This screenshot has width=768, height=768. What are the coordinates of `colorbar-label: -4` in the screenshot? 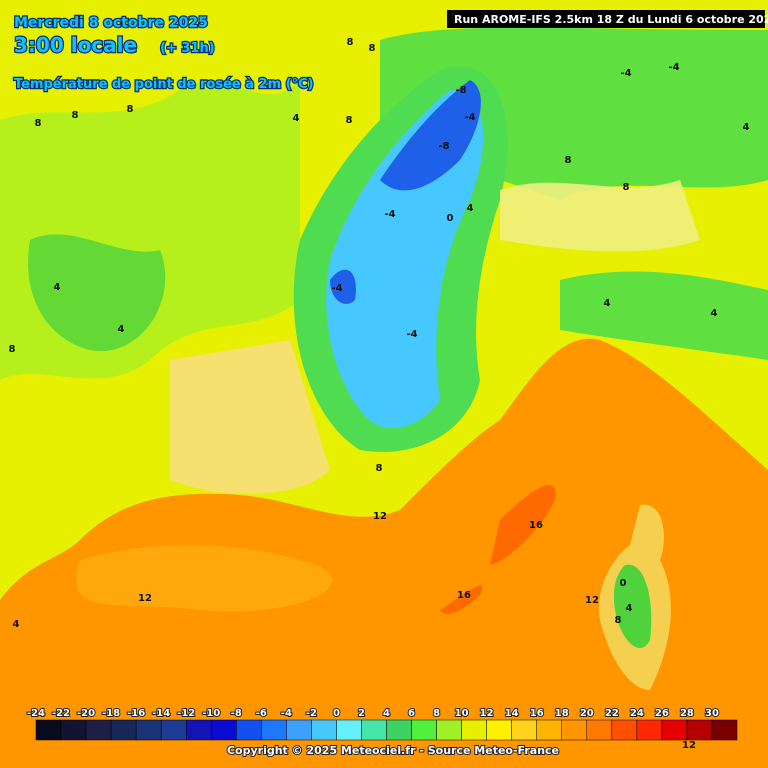 It's located at (286, 713).